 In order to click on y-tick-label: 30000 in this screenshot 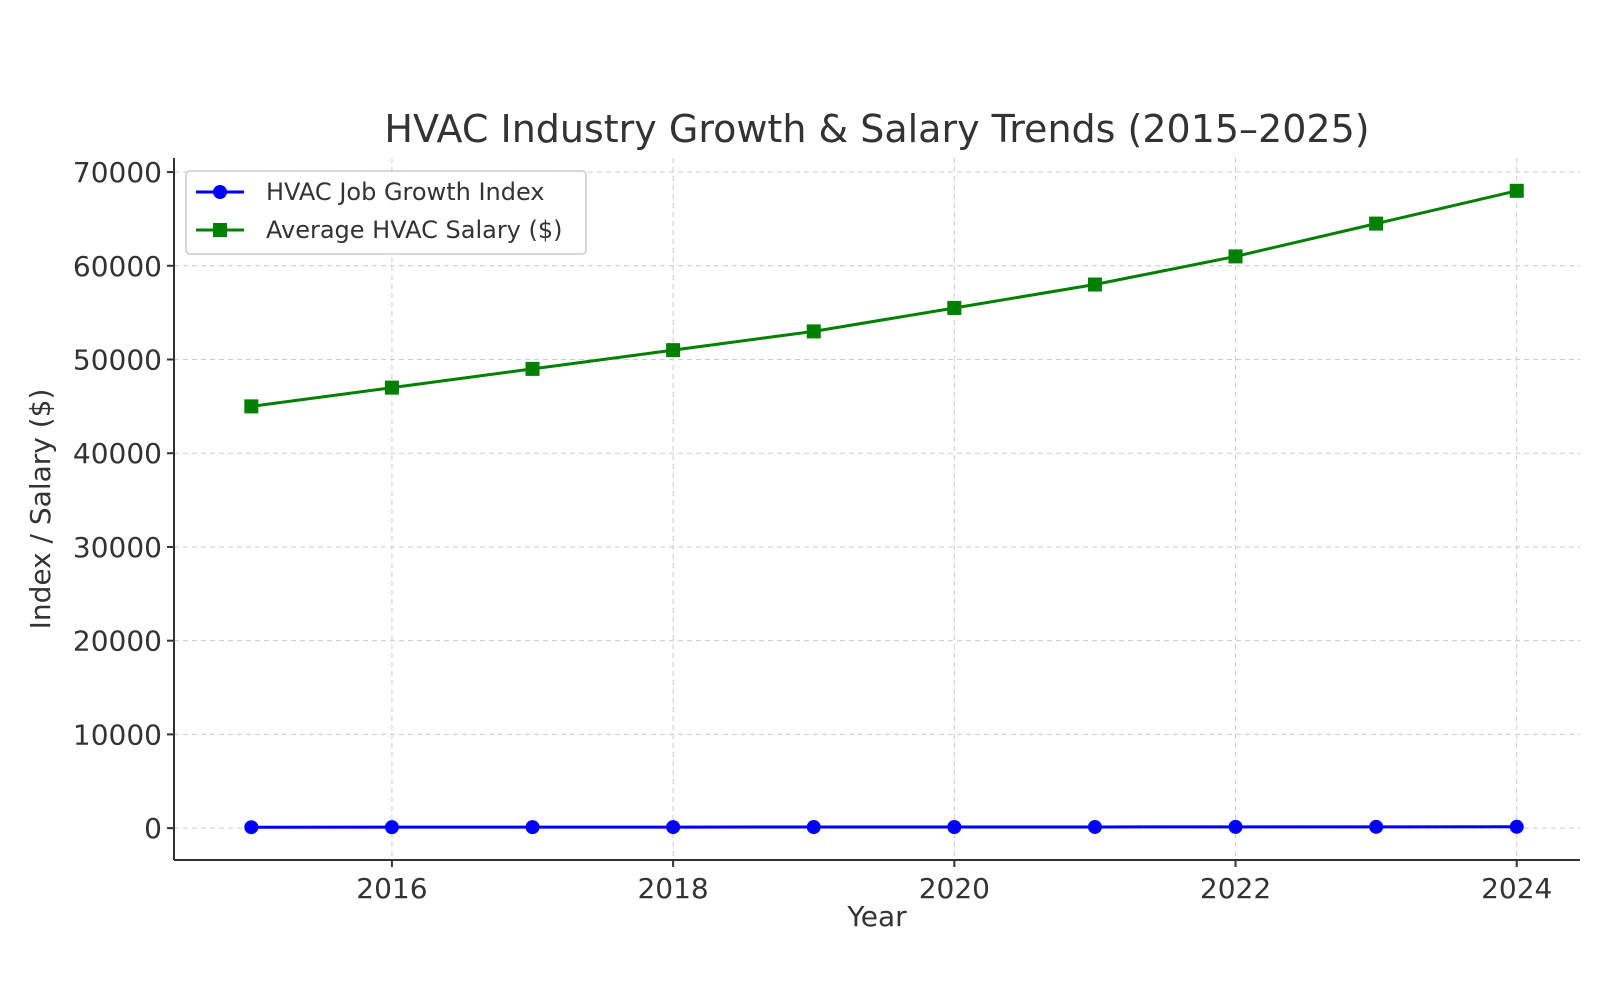, I will do `click(117, 547)`.